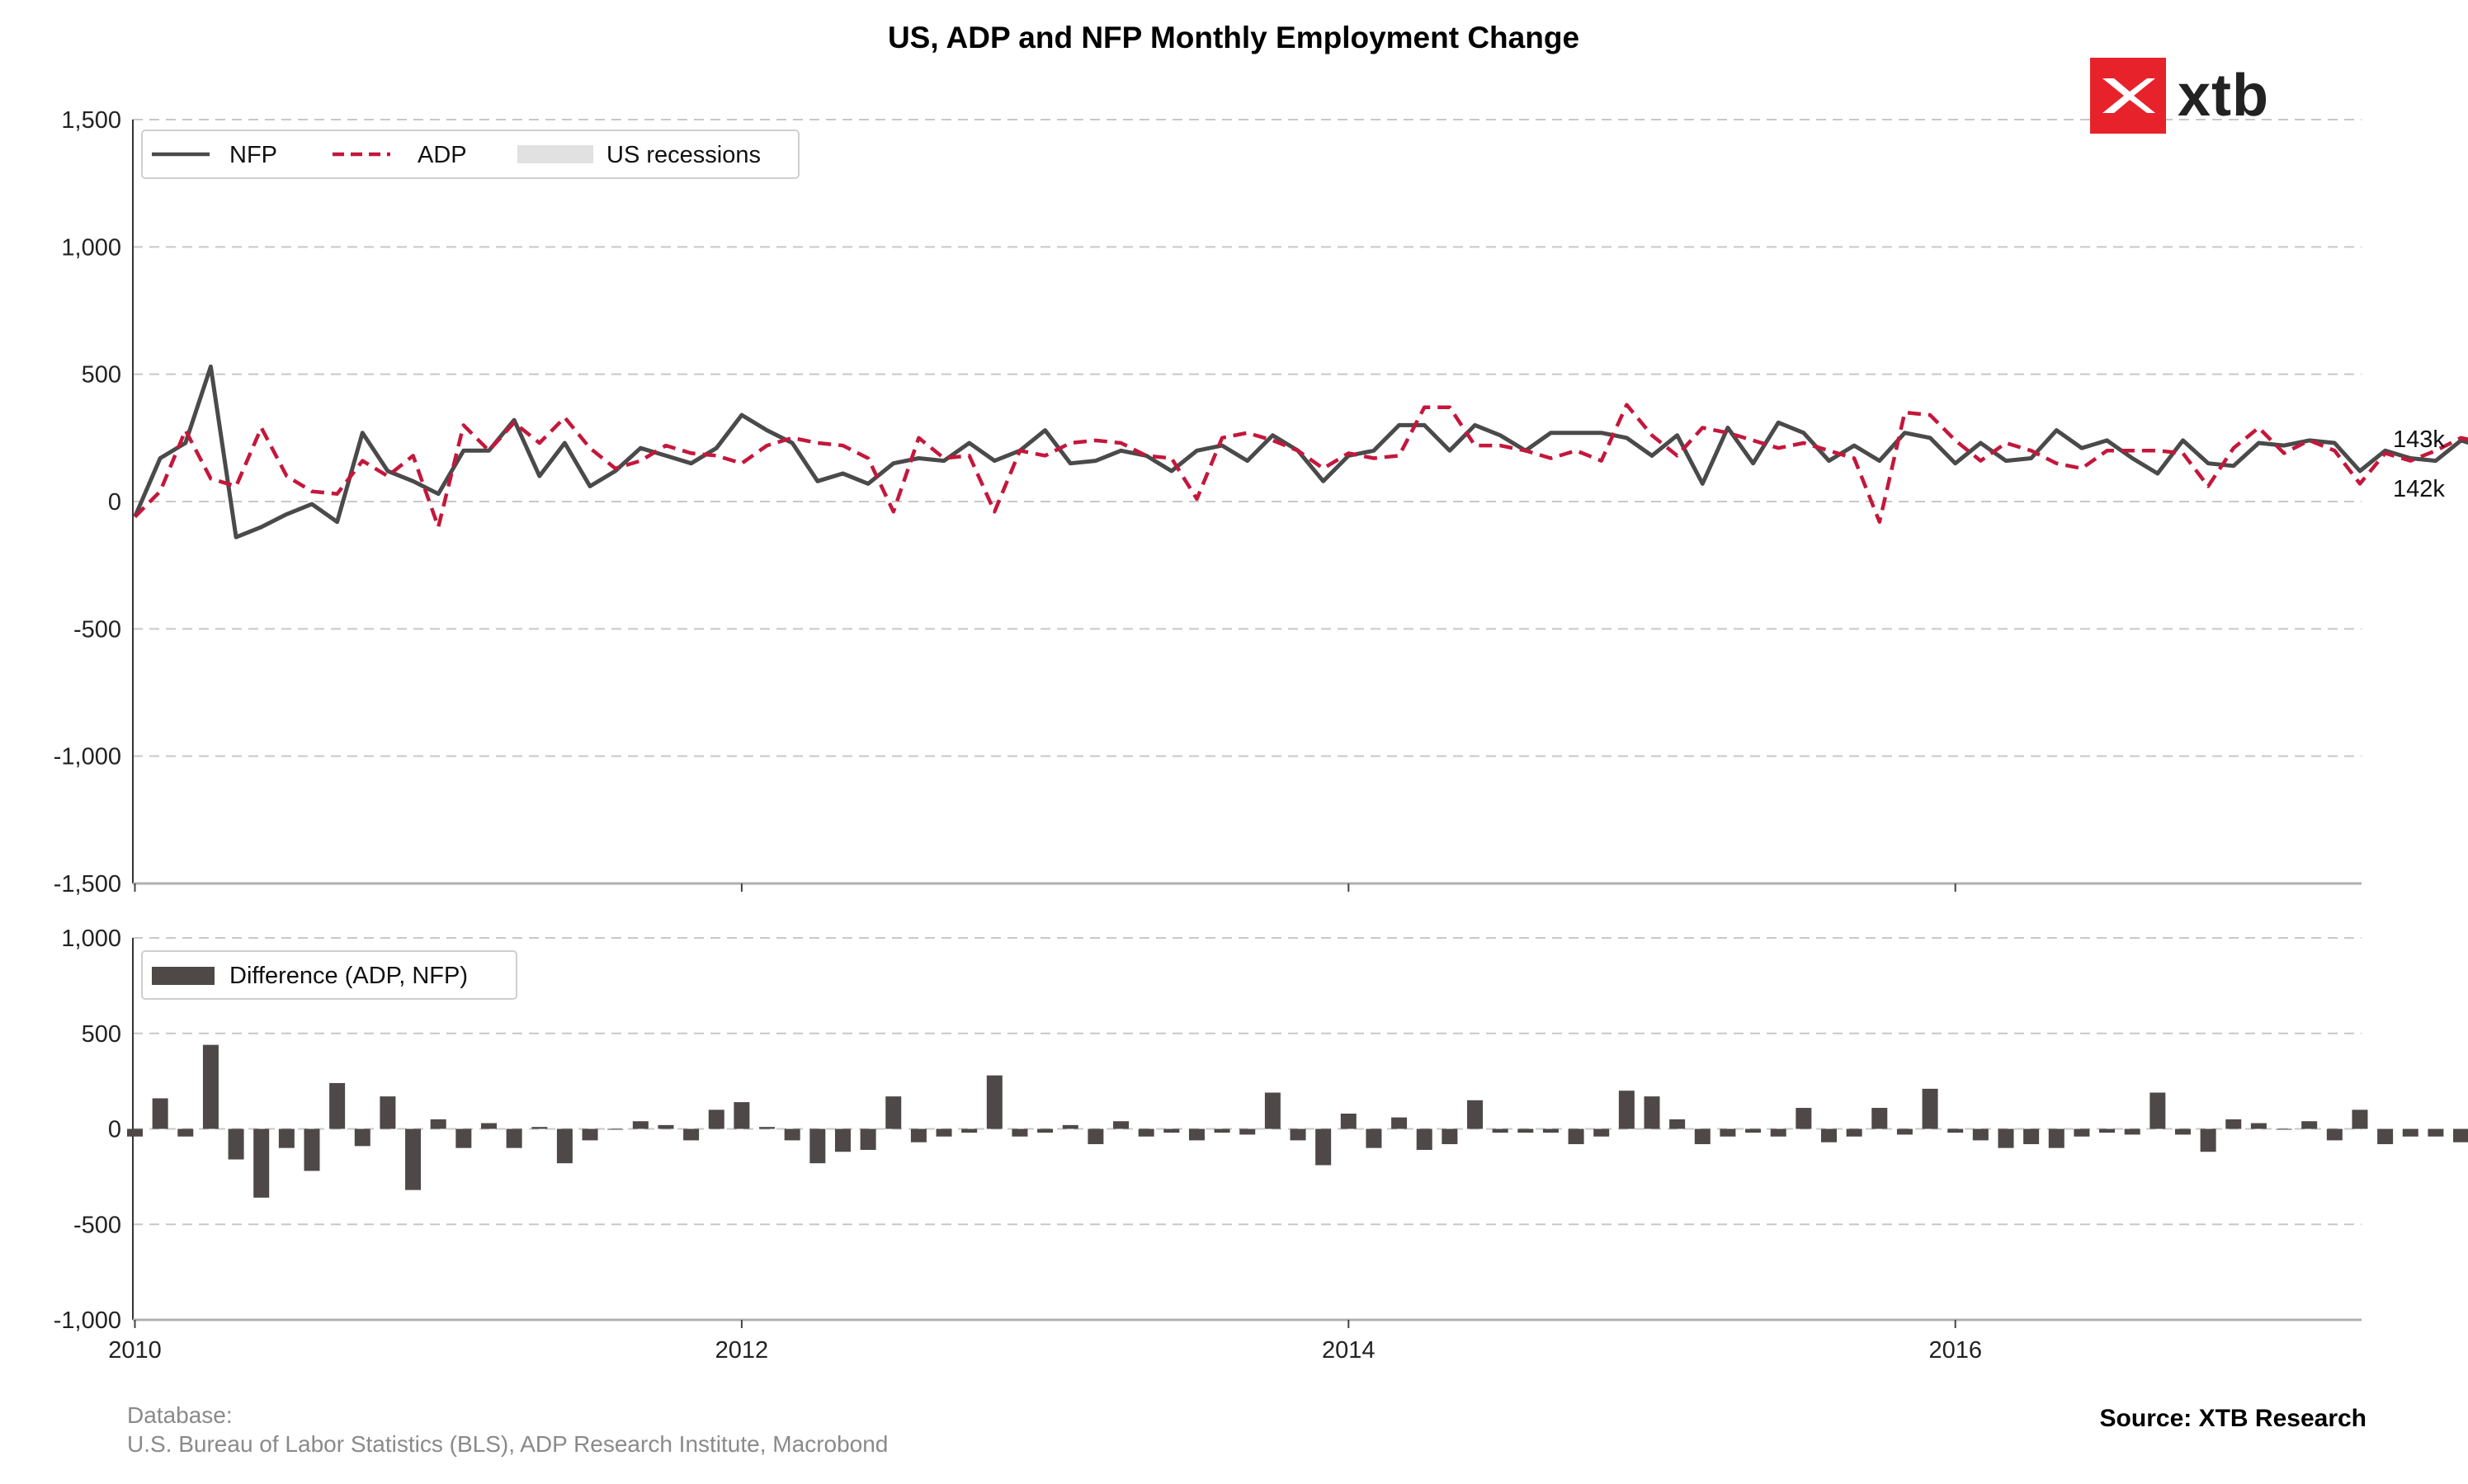 This screenshot has height=1484, width=2468. I want to click on difference-bars, so click(1297, 1121).